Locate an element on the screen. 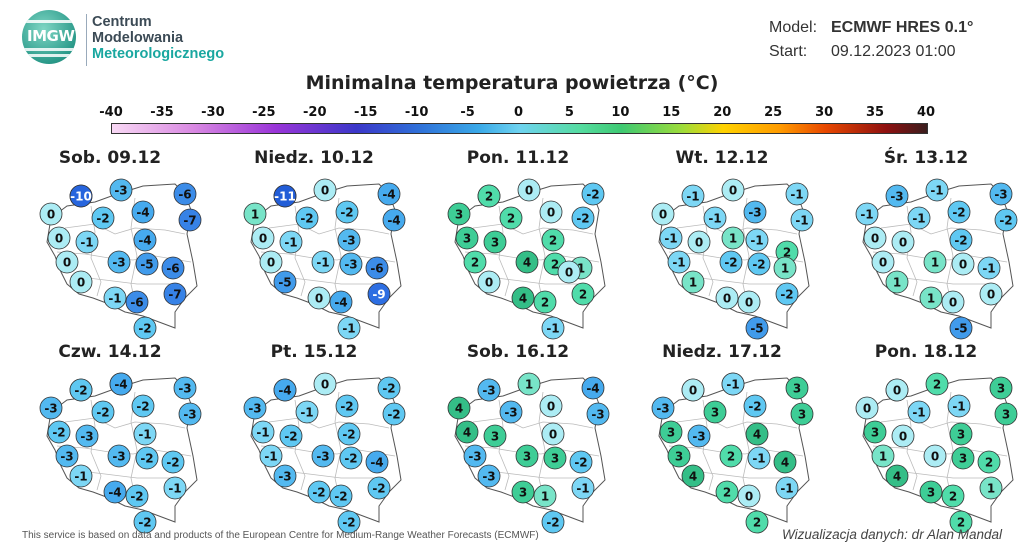 This screenshot has width=1024, height=549. logo-line-1: Centrum is located at coordinates (122, 22).